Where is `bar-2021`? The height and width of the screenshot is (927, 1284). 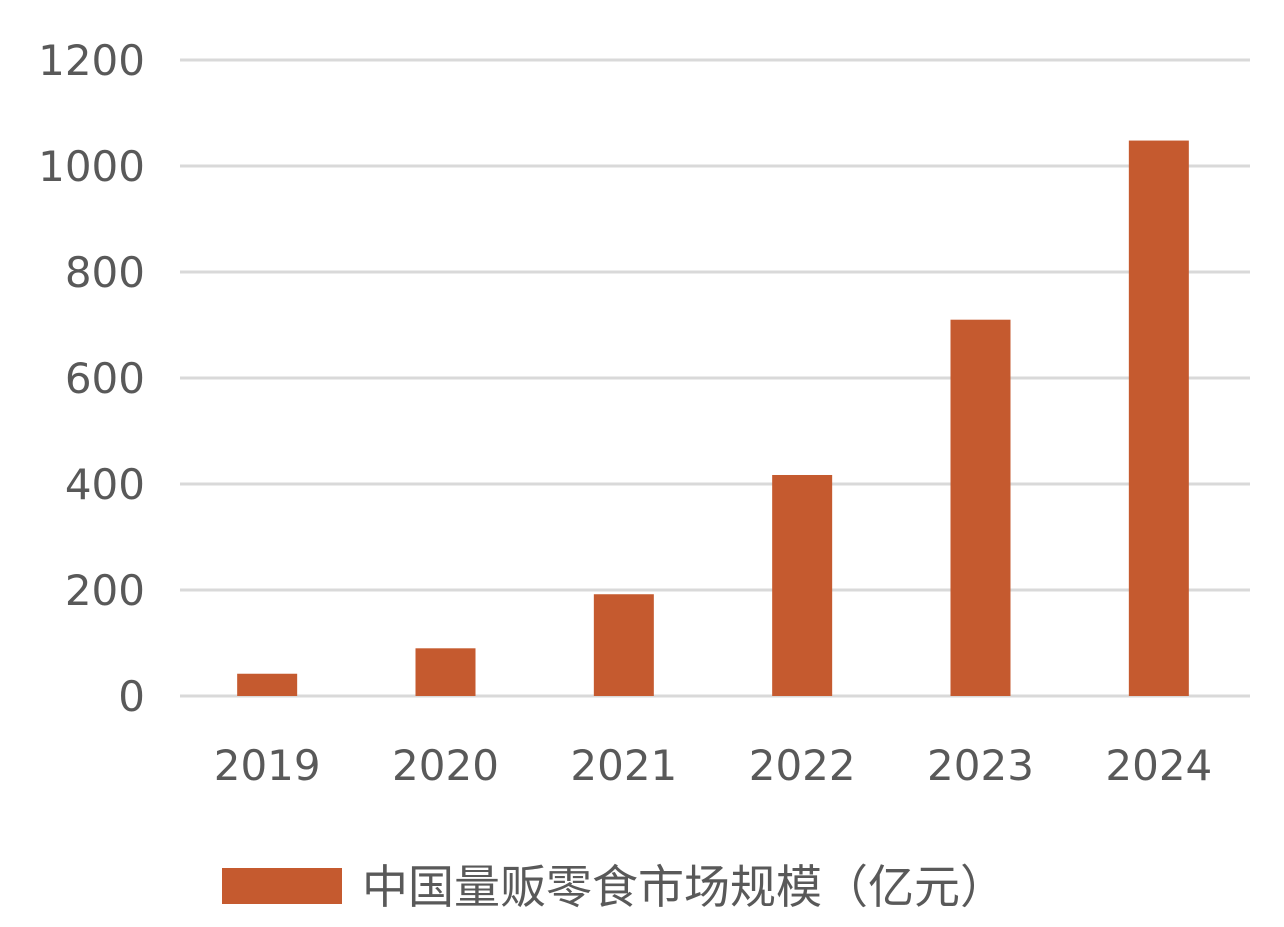
bar-2021 is located at coordinates (623, 645).